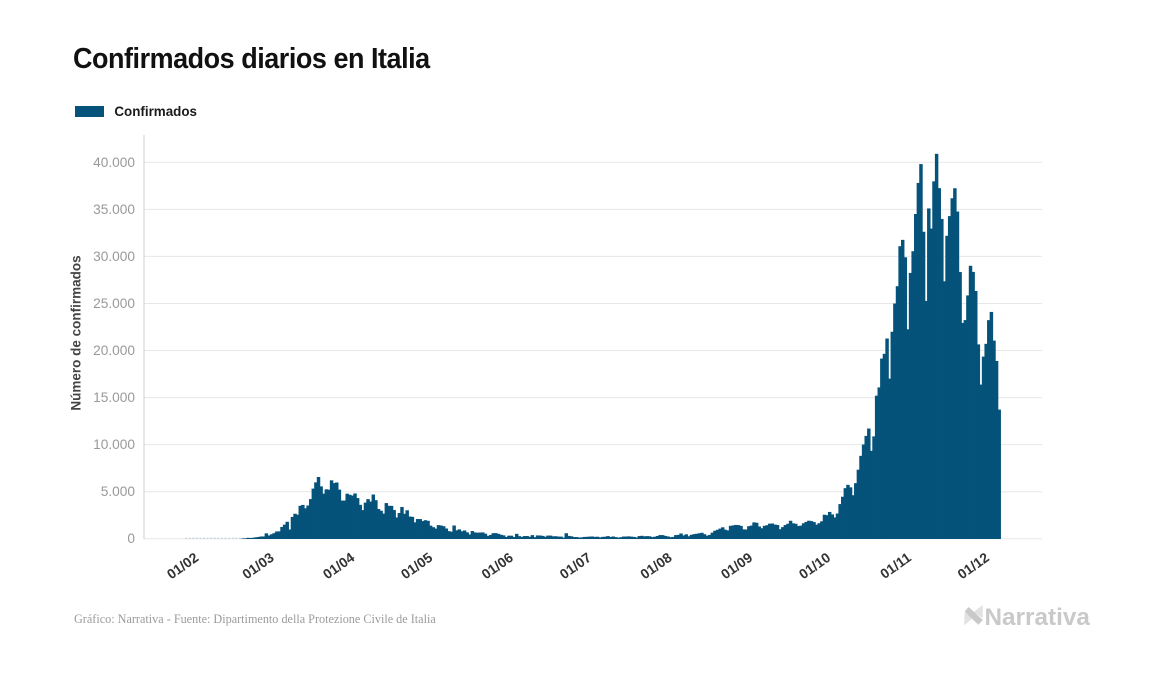 This screenshot has height=674, width=1157. What do you see at coordinates (131, 538) in the screenshot?
I see `svg-text: 0` at bounding box center [131, 538].